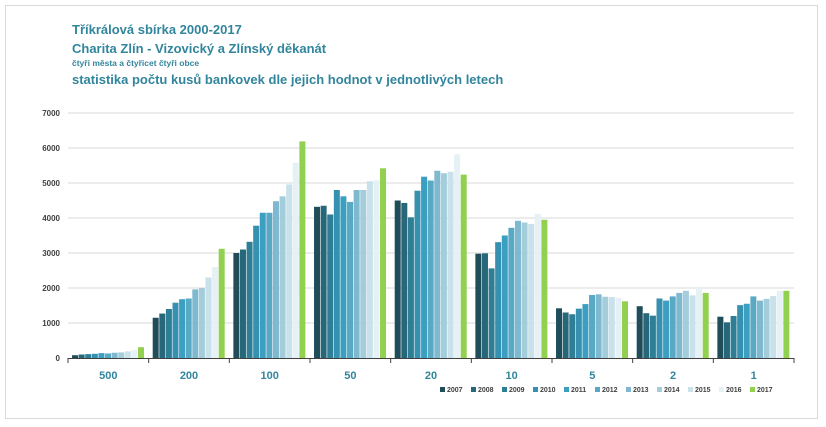 The image size is (826, 427). I want to click on bar-50-2011, so click(343, 277).